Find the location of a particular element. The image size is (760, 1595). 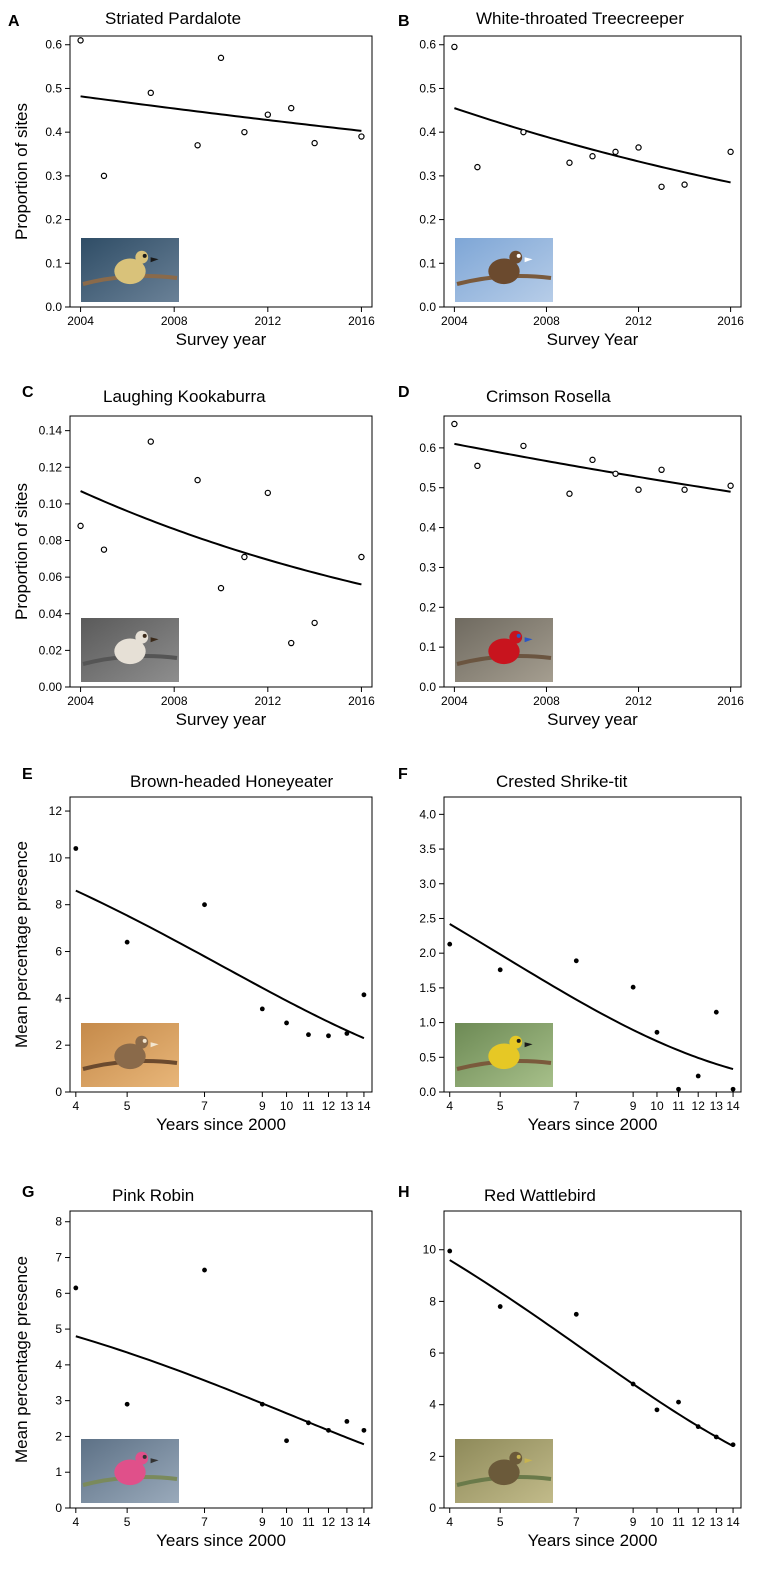

x-axis-title: Survey year is located at coordinates (592, 719).